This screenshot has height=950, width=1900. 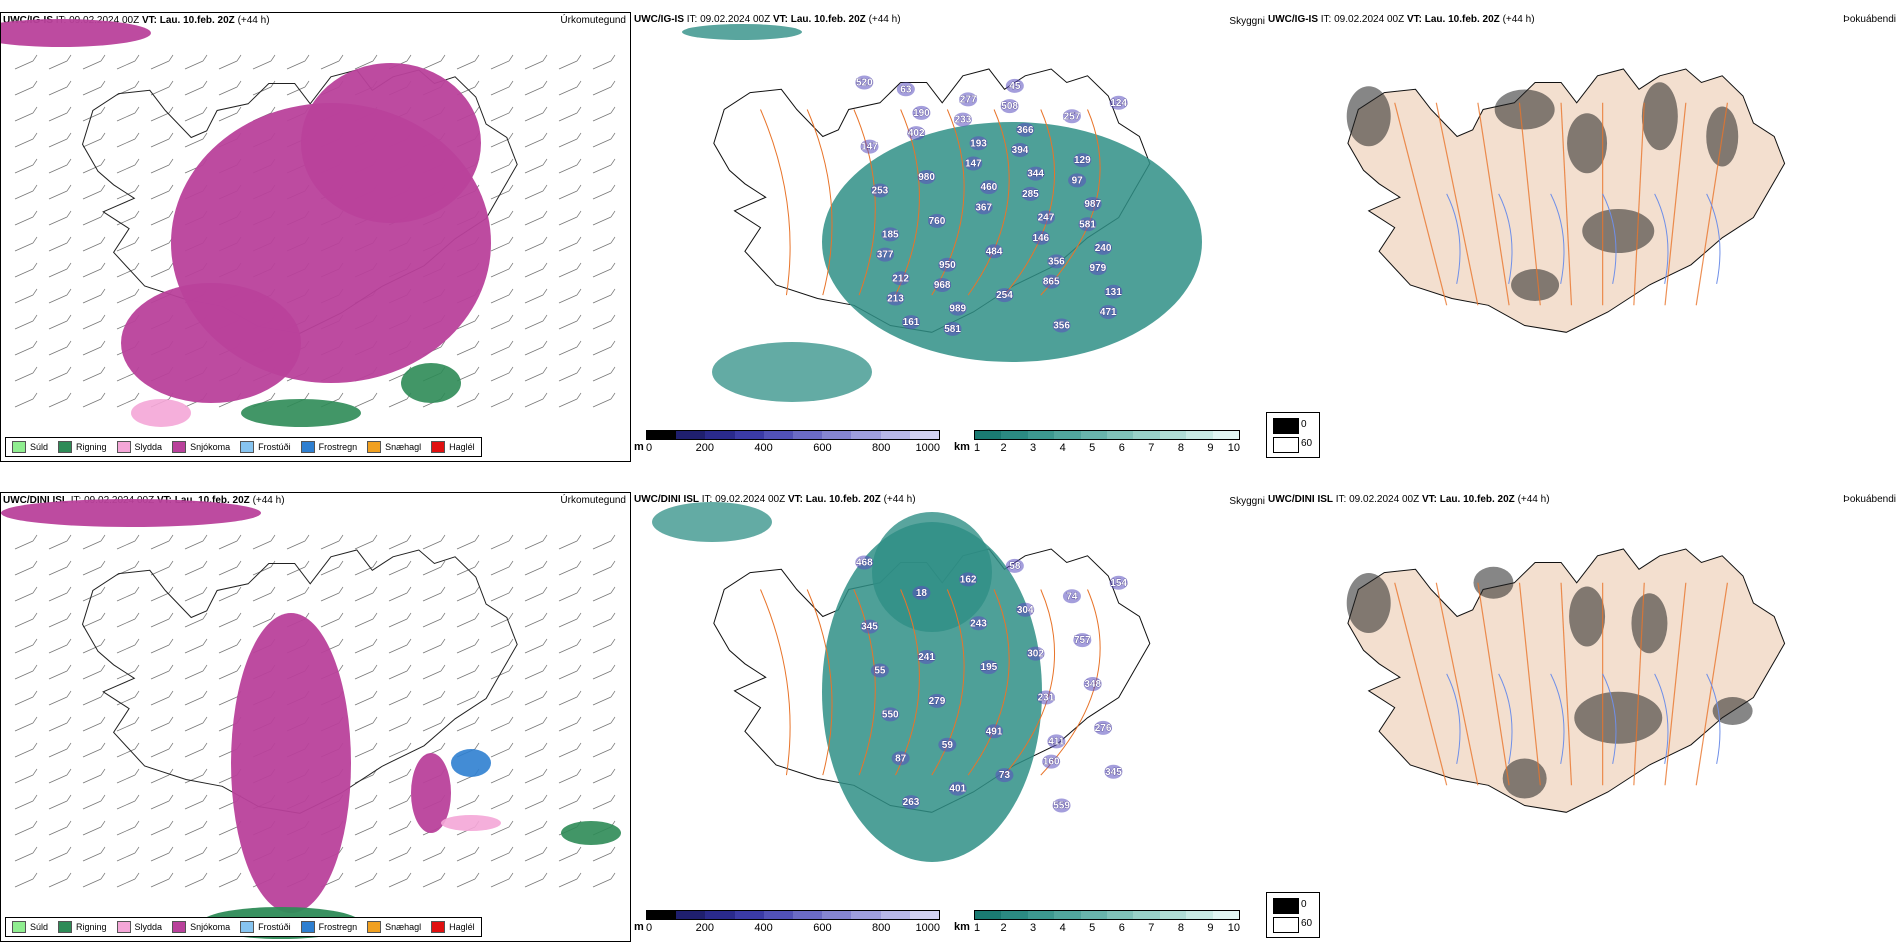 I want to click on it-value: 09.02.2024 00Z, so click(x=1384, y=499).